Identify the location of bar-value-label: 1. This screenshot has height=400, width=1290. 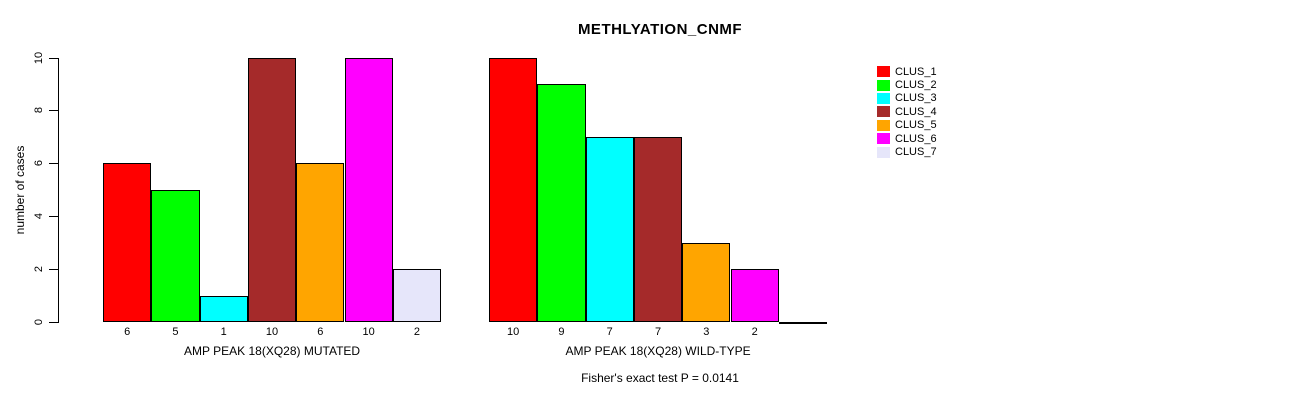
(223, 332).